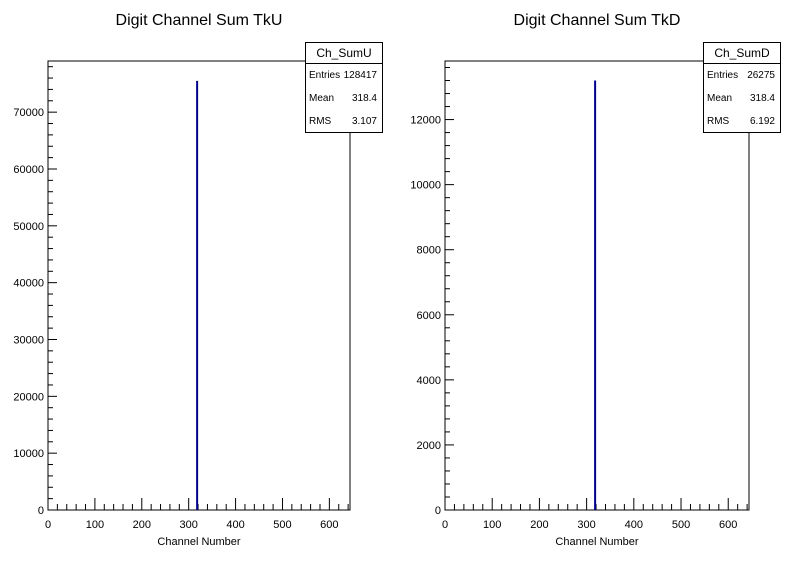  I want to click on stats-value: 26275, so click(761, 75).